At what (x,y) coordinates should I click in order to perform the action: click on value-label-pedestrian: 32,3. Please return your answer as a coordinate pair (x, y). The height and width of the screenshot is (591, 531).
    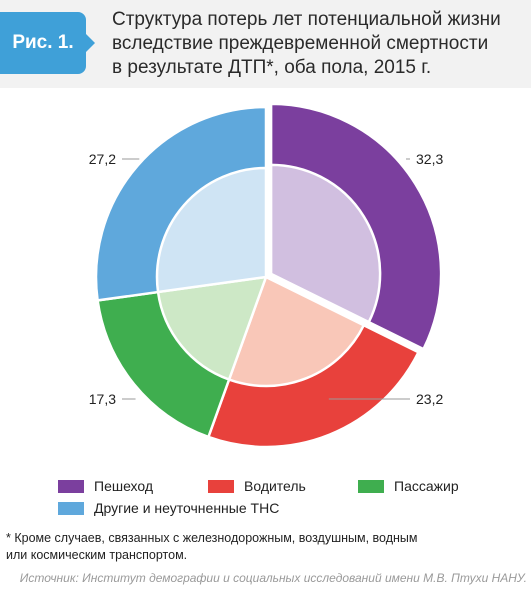
    Looking at the image, I should click on (429, 159).